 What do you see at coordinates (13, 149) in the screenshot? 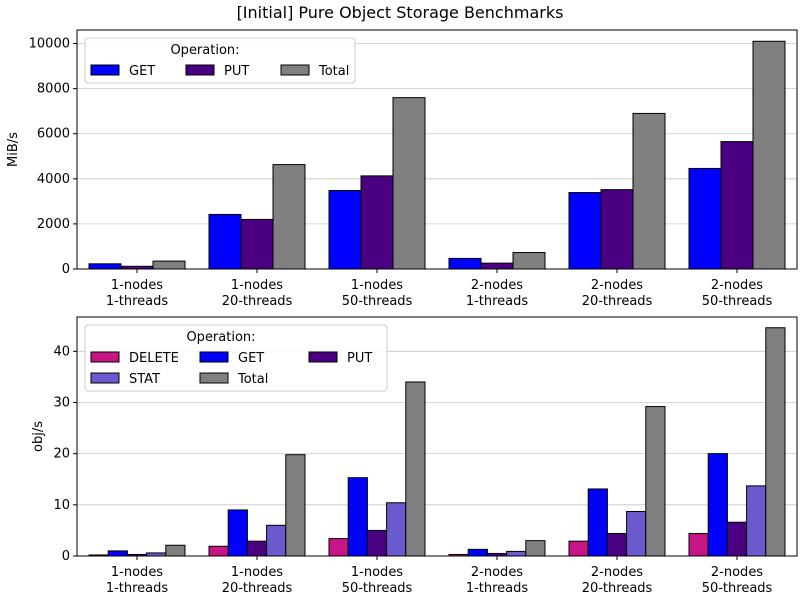
I see `y-axis-label: MiB/s` at bounding box center [13, 149].